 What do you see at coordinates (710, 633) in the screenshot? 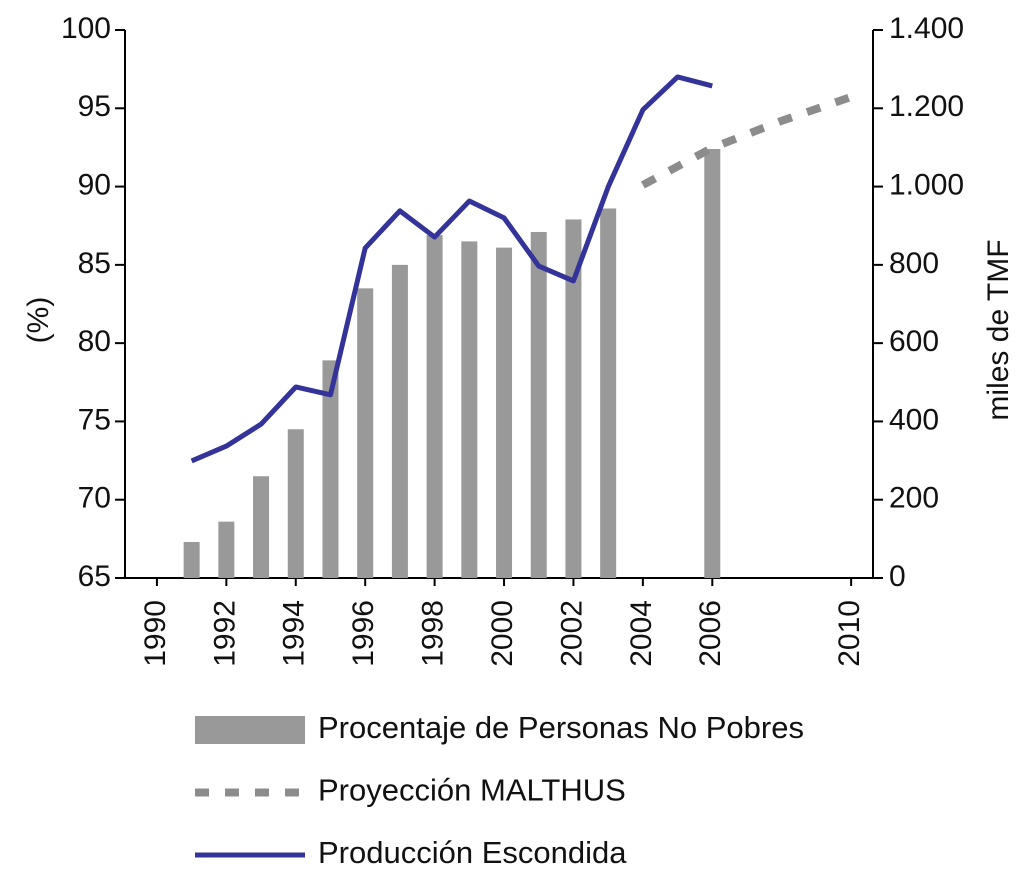
I see `x-tick-label: 2006` at bounding box center [710, 633].